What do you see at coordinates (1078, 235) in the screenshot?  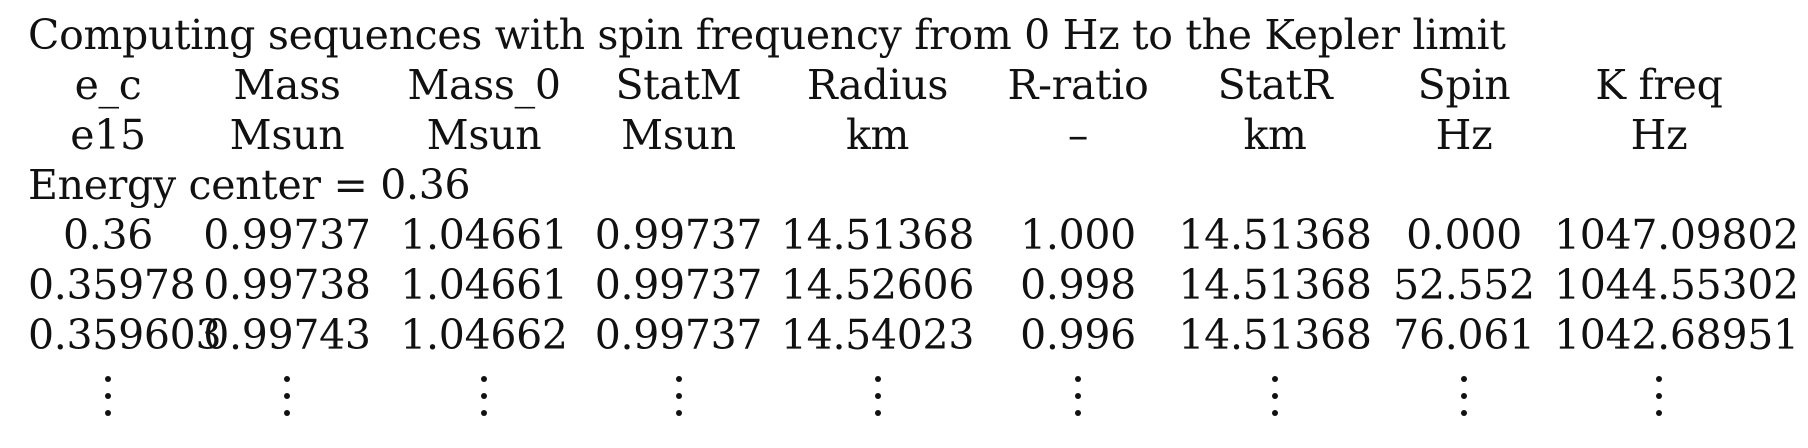 I see `data-cell: 1.000` at bounding box center [1078, 235].